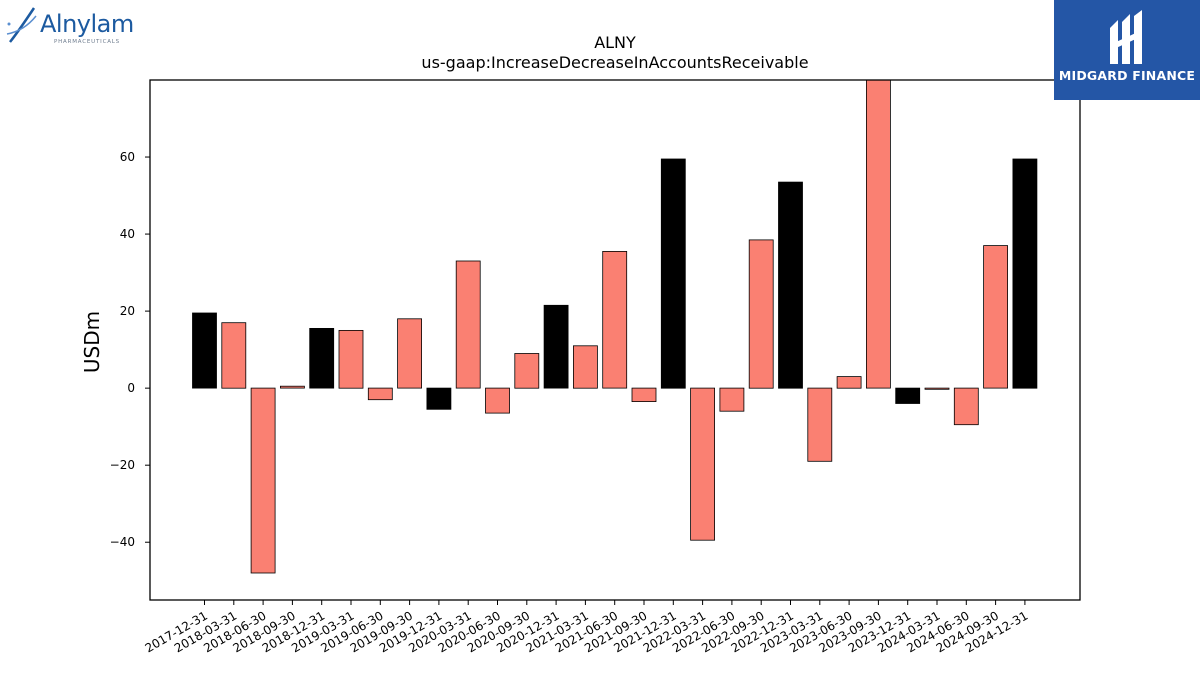 This screenshot has width=1200, height=675. What do you see at coordinates (1127, 75) in the screenshot?
I see `midgard-finance-text: MIDGARD FINANCE` at bounding box center [1127, 75].